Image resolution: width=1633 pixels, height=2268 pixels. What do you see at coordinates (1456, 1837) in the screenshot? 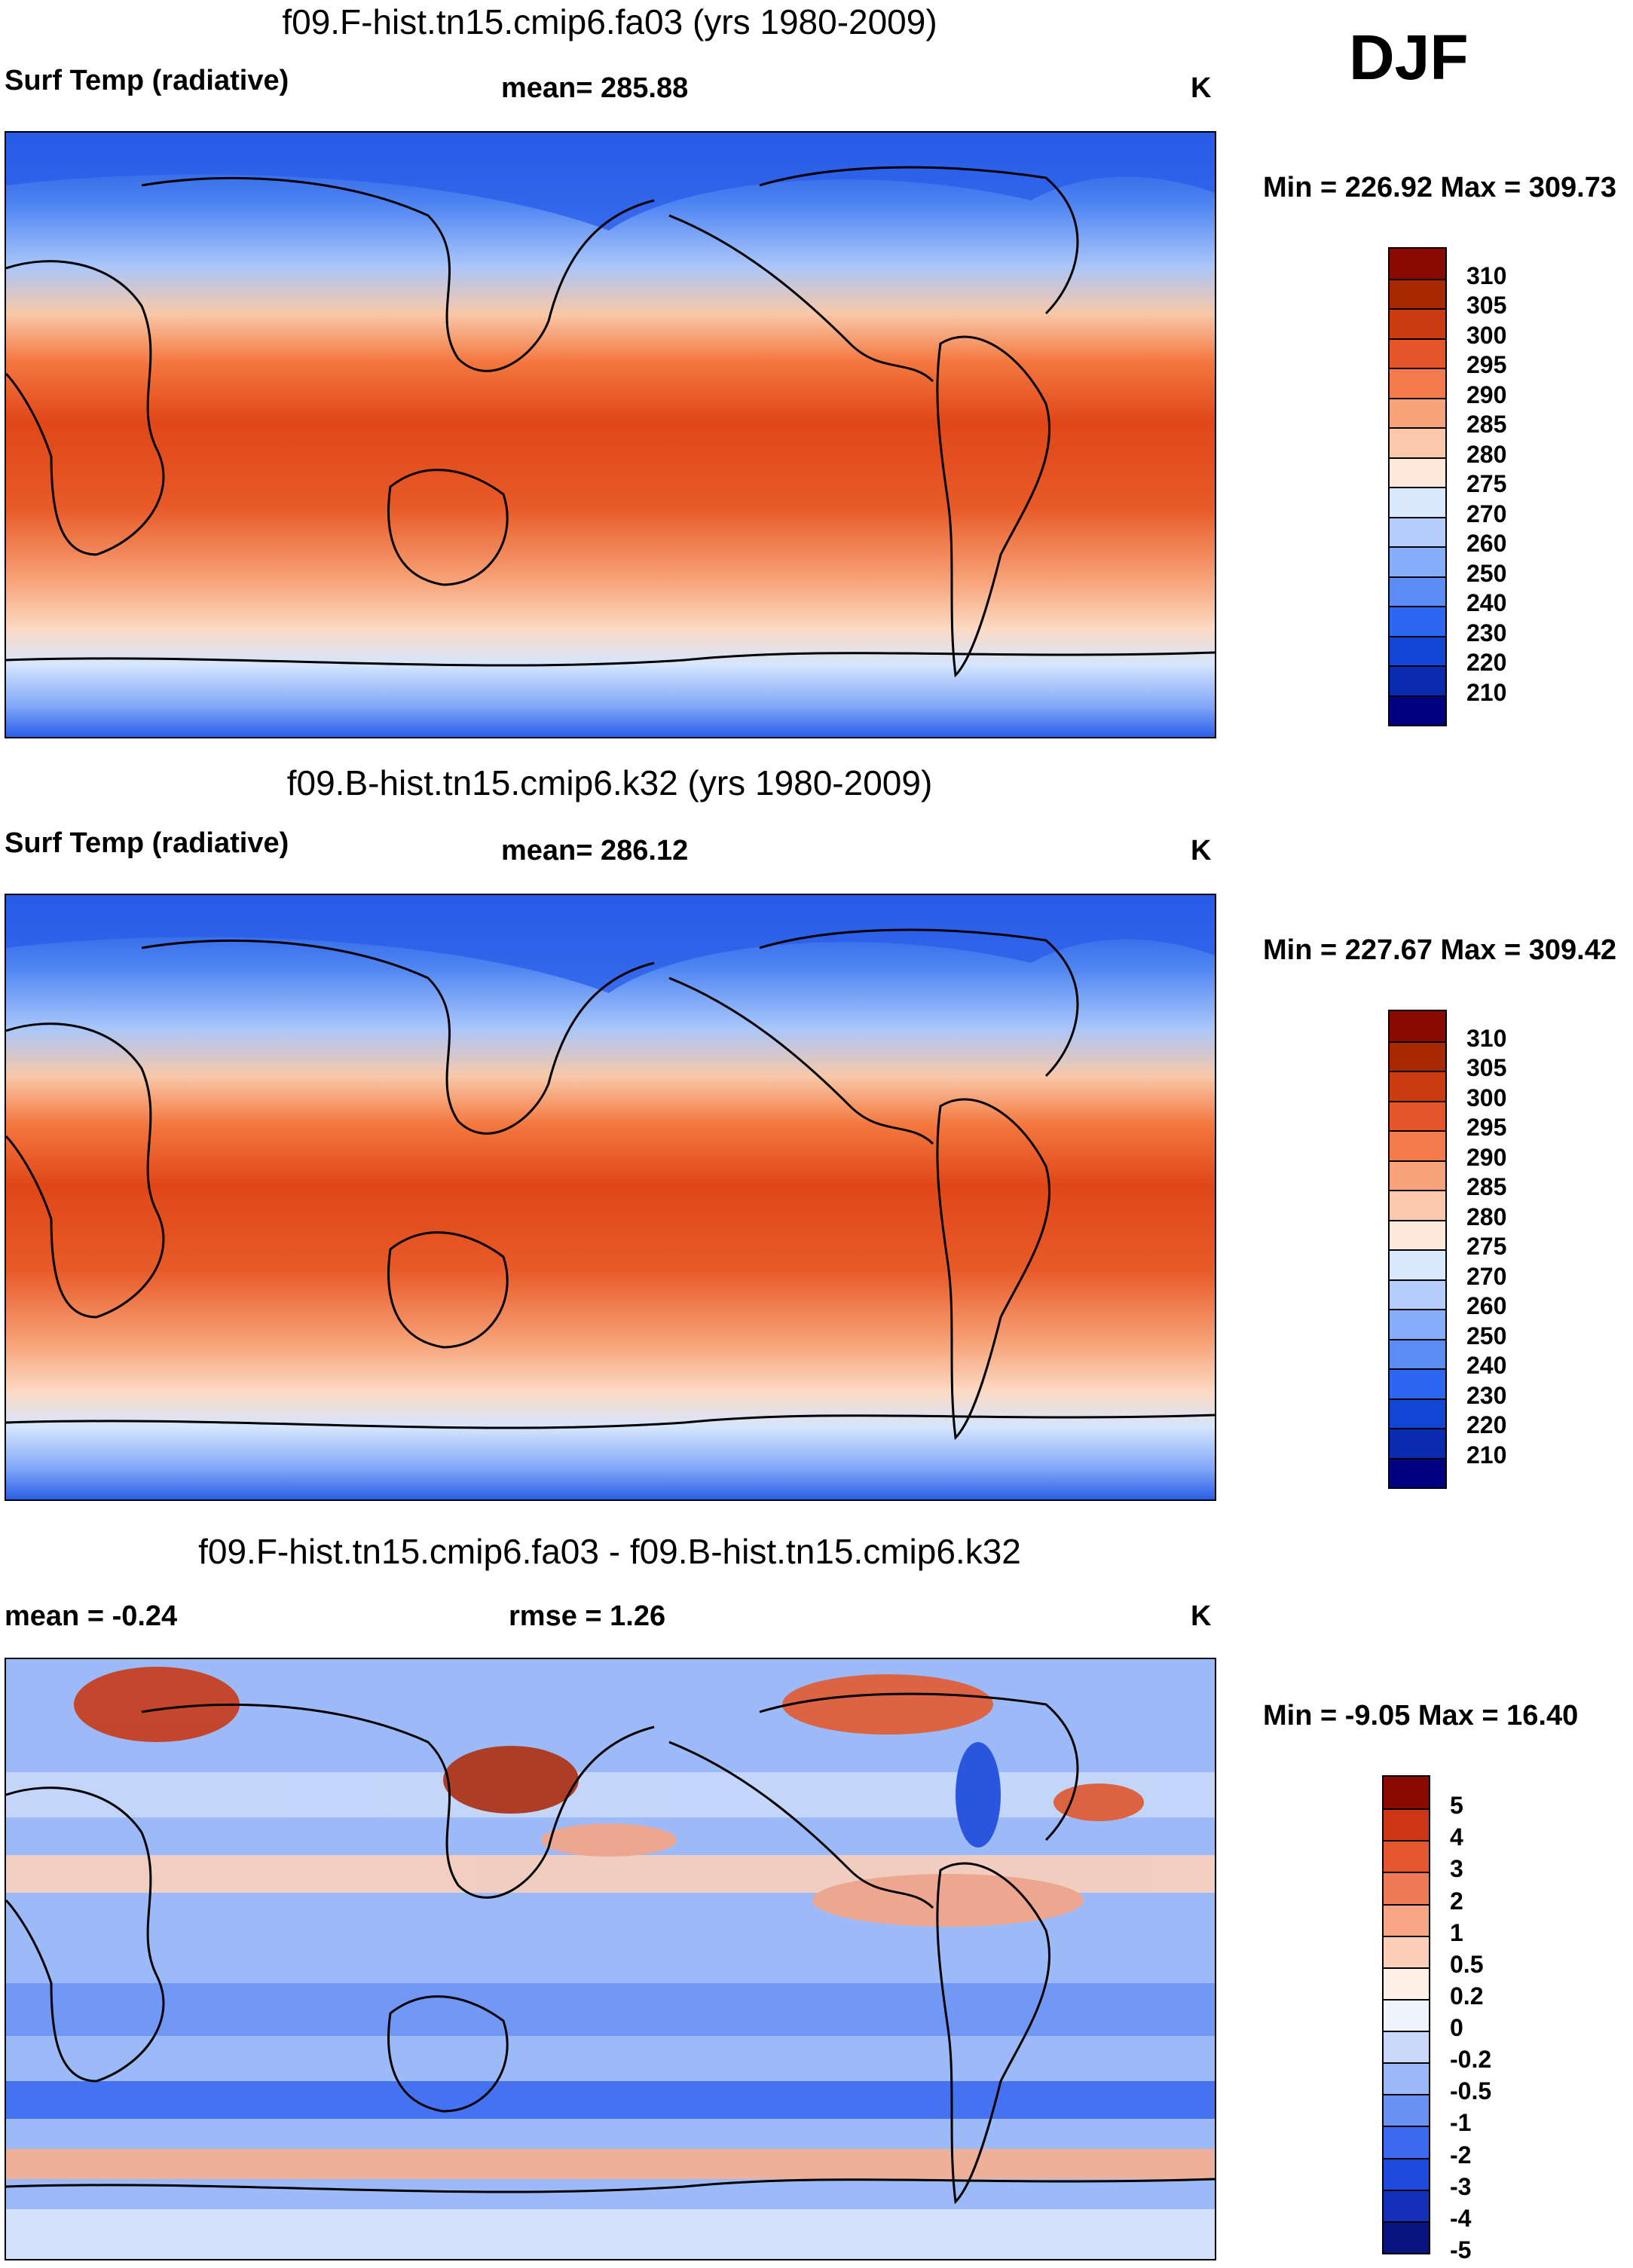
I see `colorbar-tick-label: 4` at bounding box center [1456, 1837].